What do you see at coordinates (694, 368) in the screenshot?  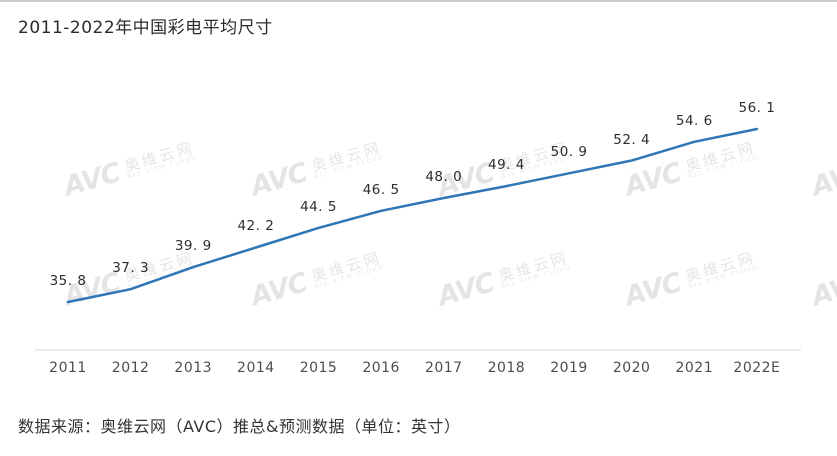 I see `x-axis-label: 2021` at bounding box center [694, 368].